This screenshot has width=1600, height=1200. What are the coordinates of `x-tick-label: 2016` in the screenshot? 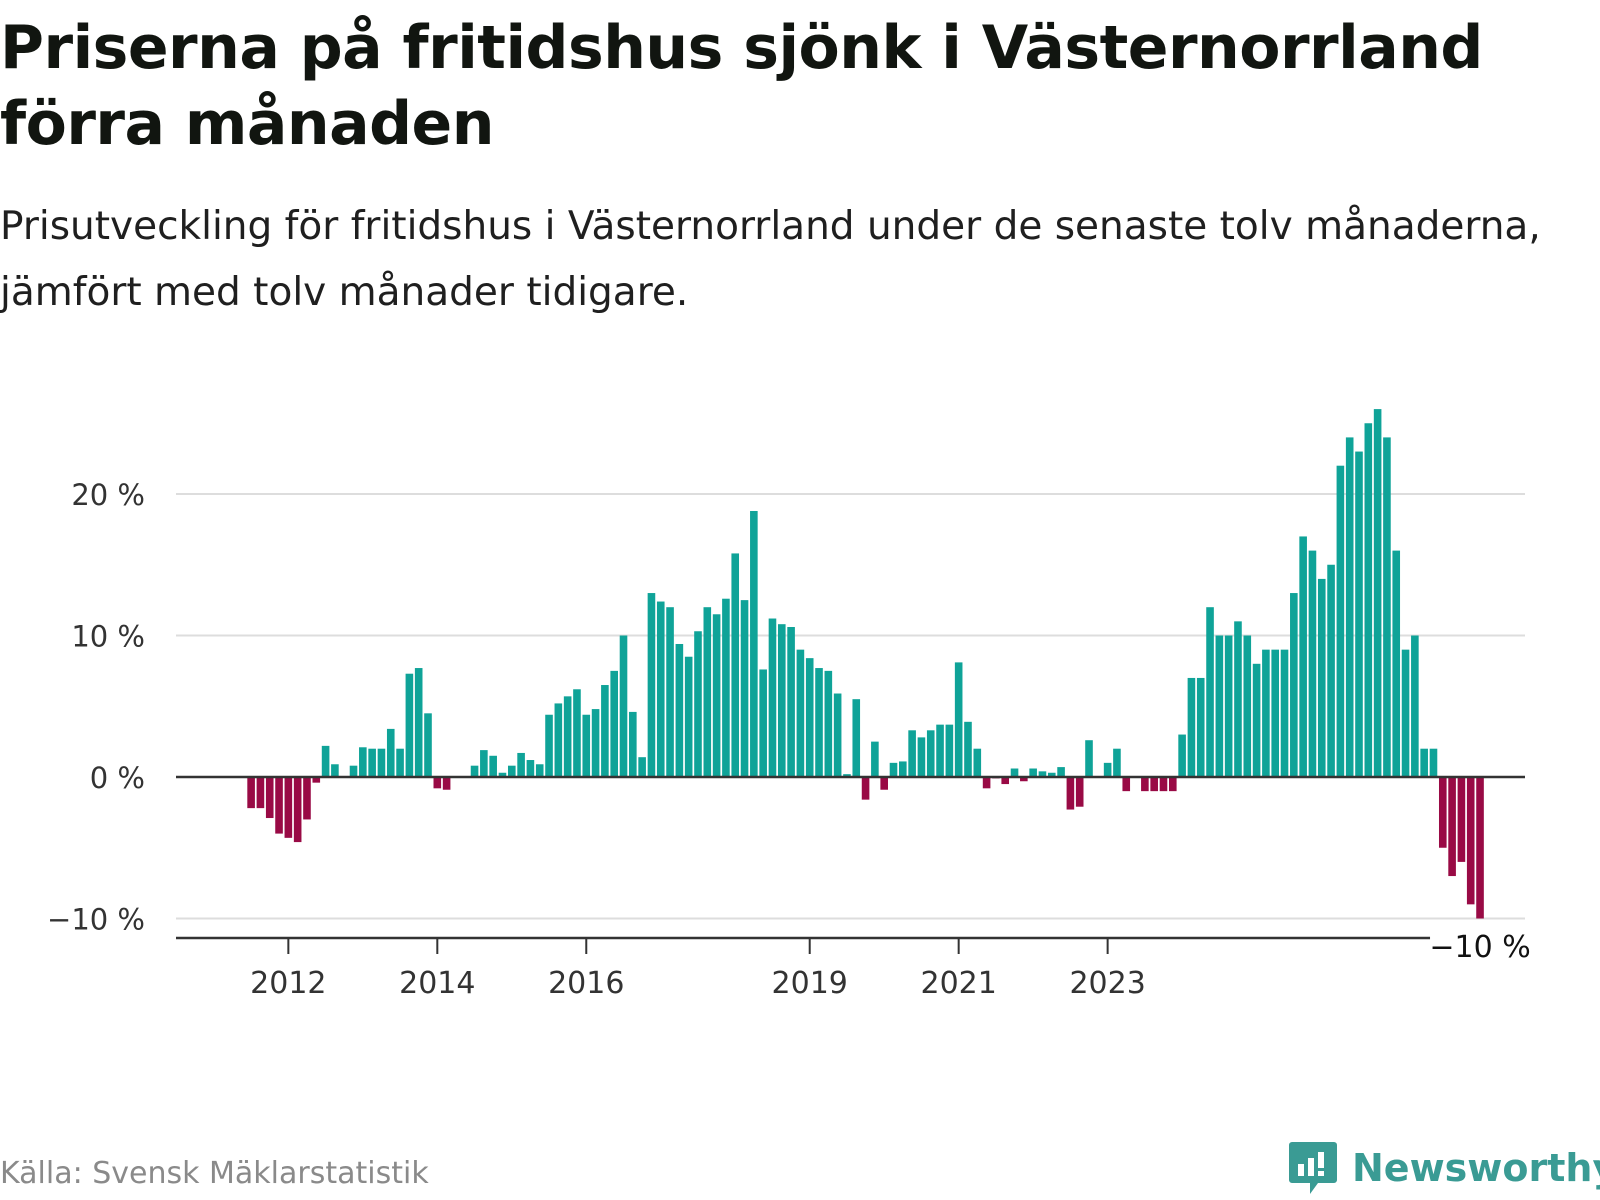 It's located at (586, 983).